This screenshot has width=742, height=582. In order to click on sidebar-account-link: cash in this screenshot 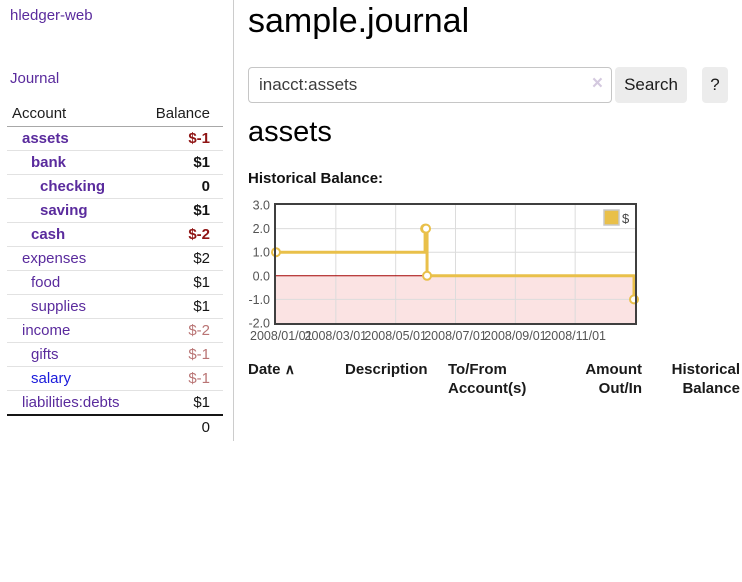, I will do `click(48, 234)`.